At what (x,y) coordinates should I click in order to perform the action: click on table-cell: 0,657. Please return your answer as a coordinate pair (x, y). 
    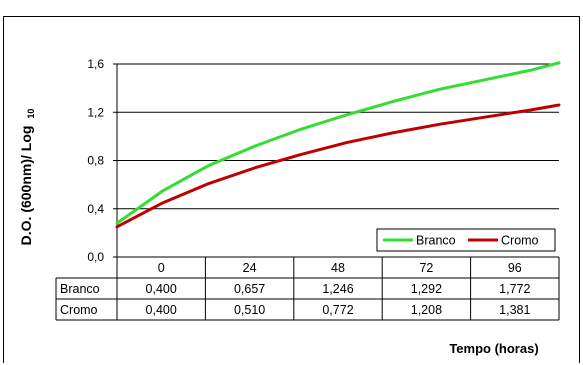
    Looking at the image, I should click on (249, 289).